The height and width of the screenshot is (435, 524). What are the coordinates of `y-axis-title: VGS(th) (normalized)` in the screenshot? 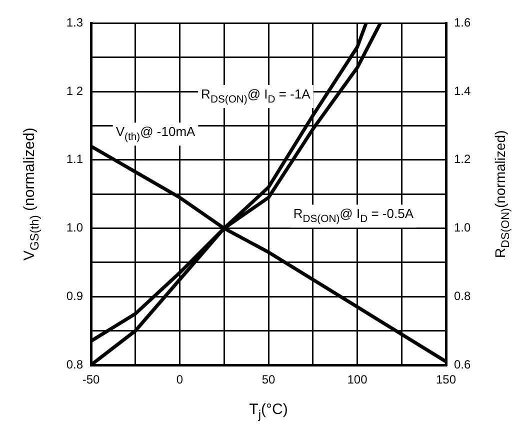 It's located at (31, 194).